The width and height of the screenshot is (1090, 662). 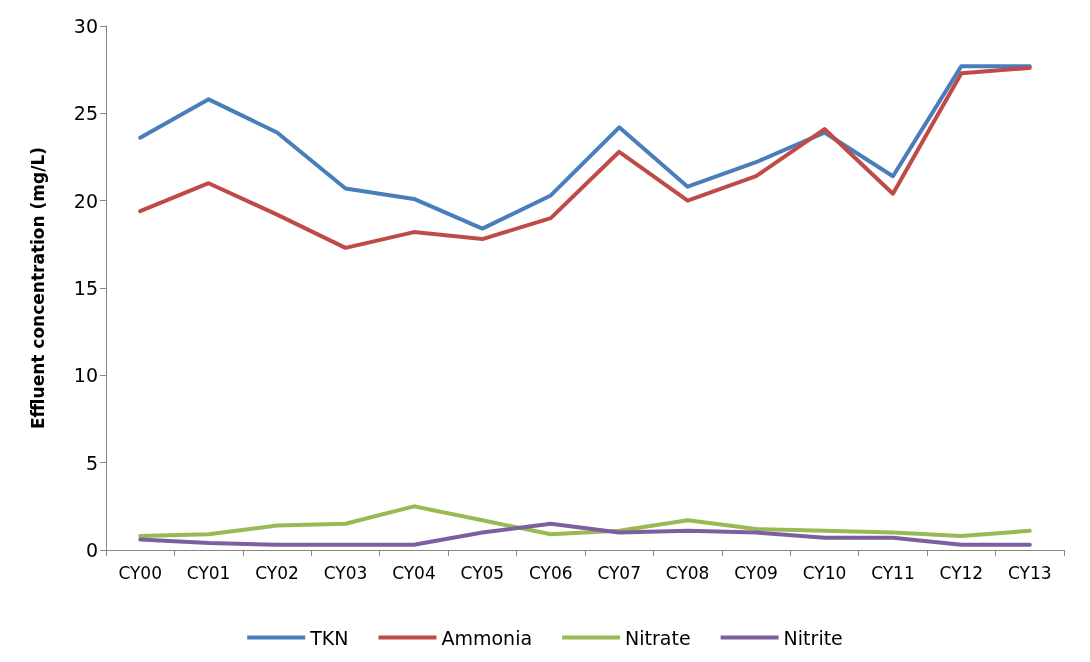 I want to click on y-tick-label: 5, so click(x=91, y=462).